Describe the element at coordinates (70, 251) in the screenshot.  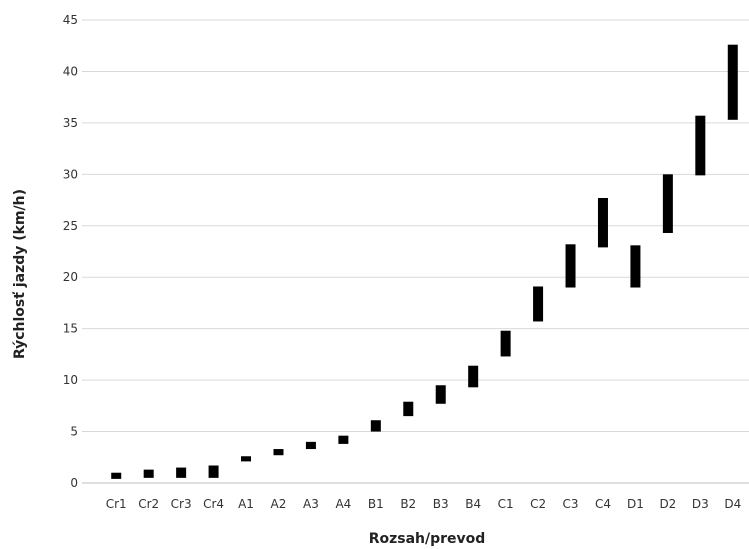
I see `y-axis-ticks: 0 5 10 15 20 25 30 35 40 45` at that location.